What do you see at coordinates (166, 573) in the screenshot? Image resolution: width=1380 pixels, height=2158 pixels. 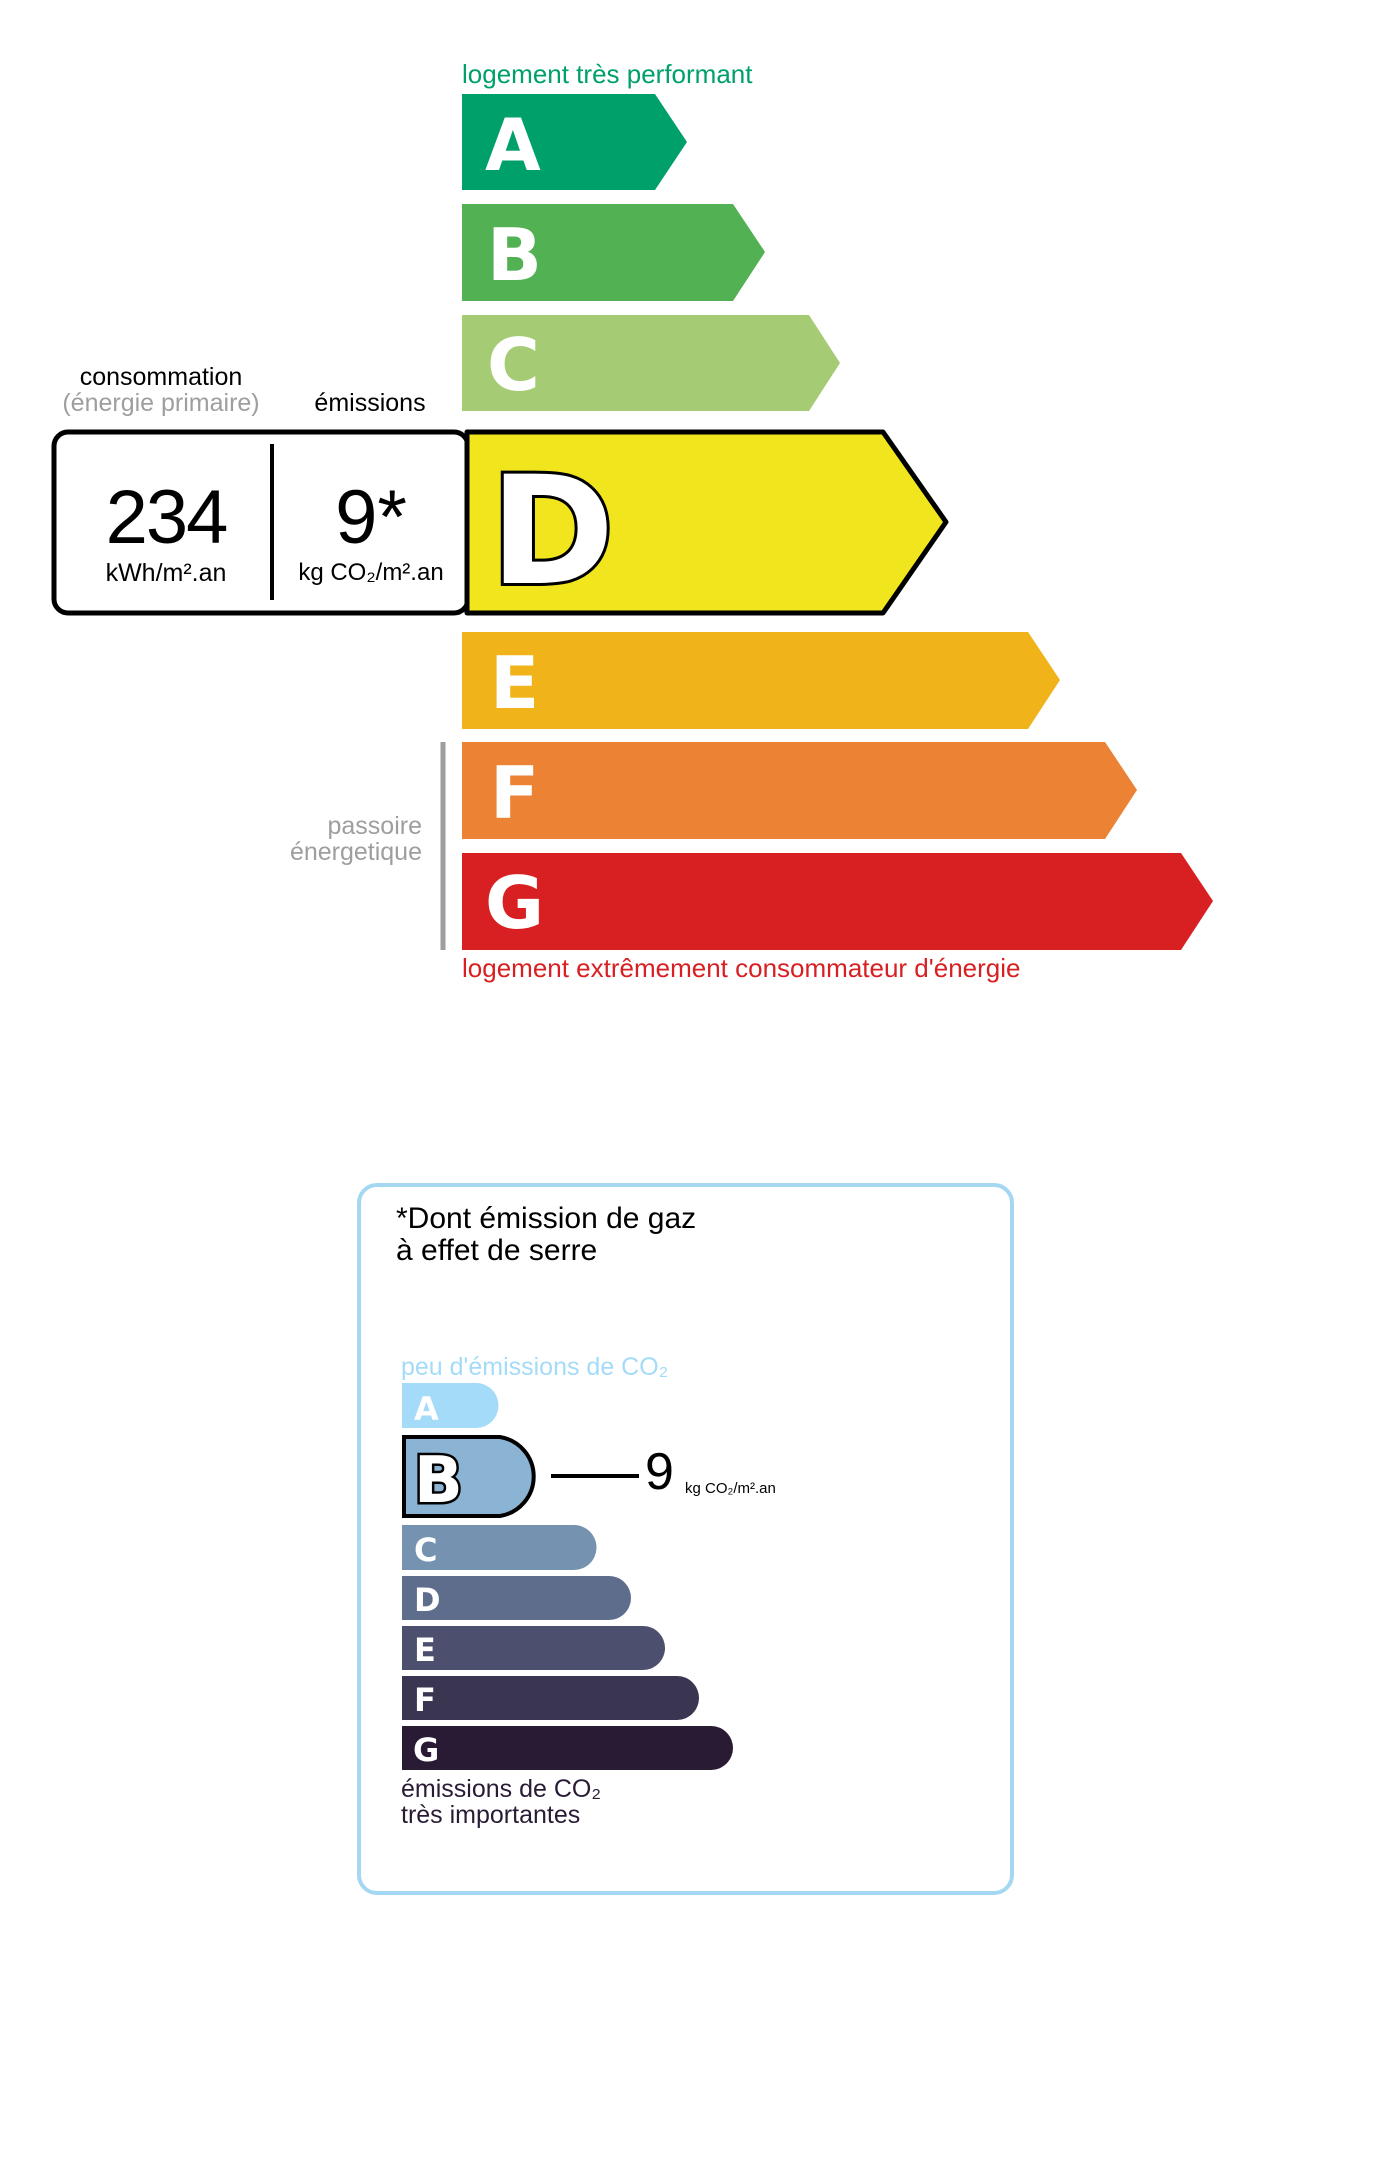 I see `consumption-unit: kWh/m².an` at bounding box center [166, 573].